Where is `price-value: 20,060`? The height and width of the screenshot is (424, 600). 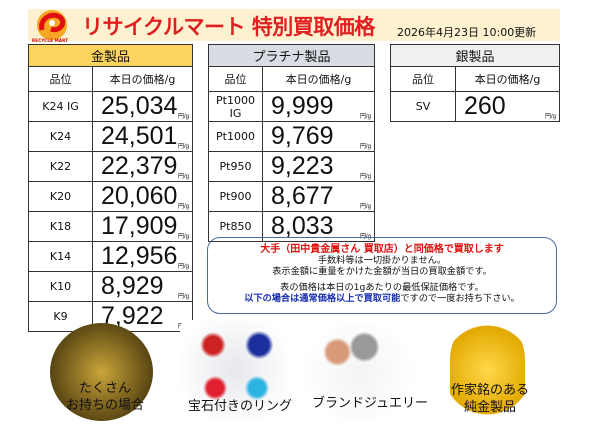
price-value: 20,060 is located at coordinates (139, 196).